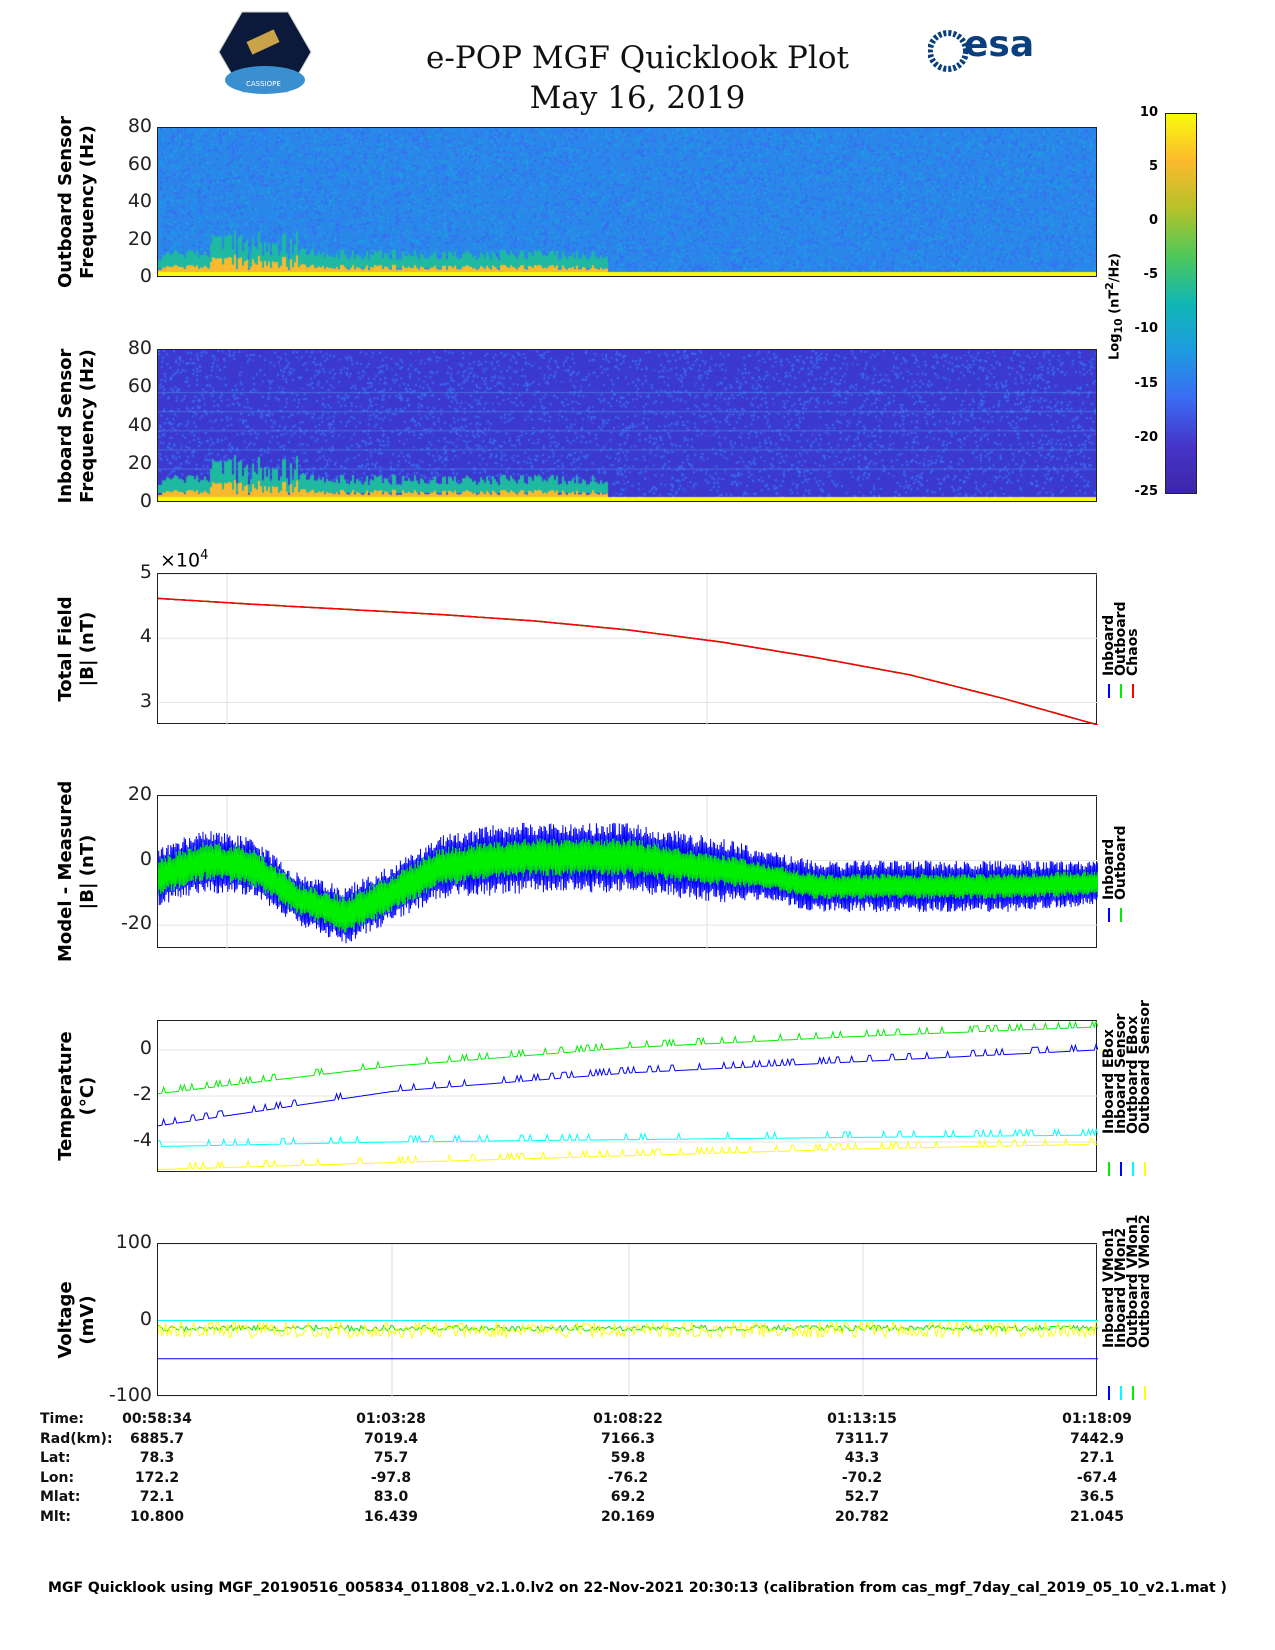  What do you see at coordinates (862, 1477) in the screenshot?
I see `table-cell: -70.2` at bounding box center [862, 1477].